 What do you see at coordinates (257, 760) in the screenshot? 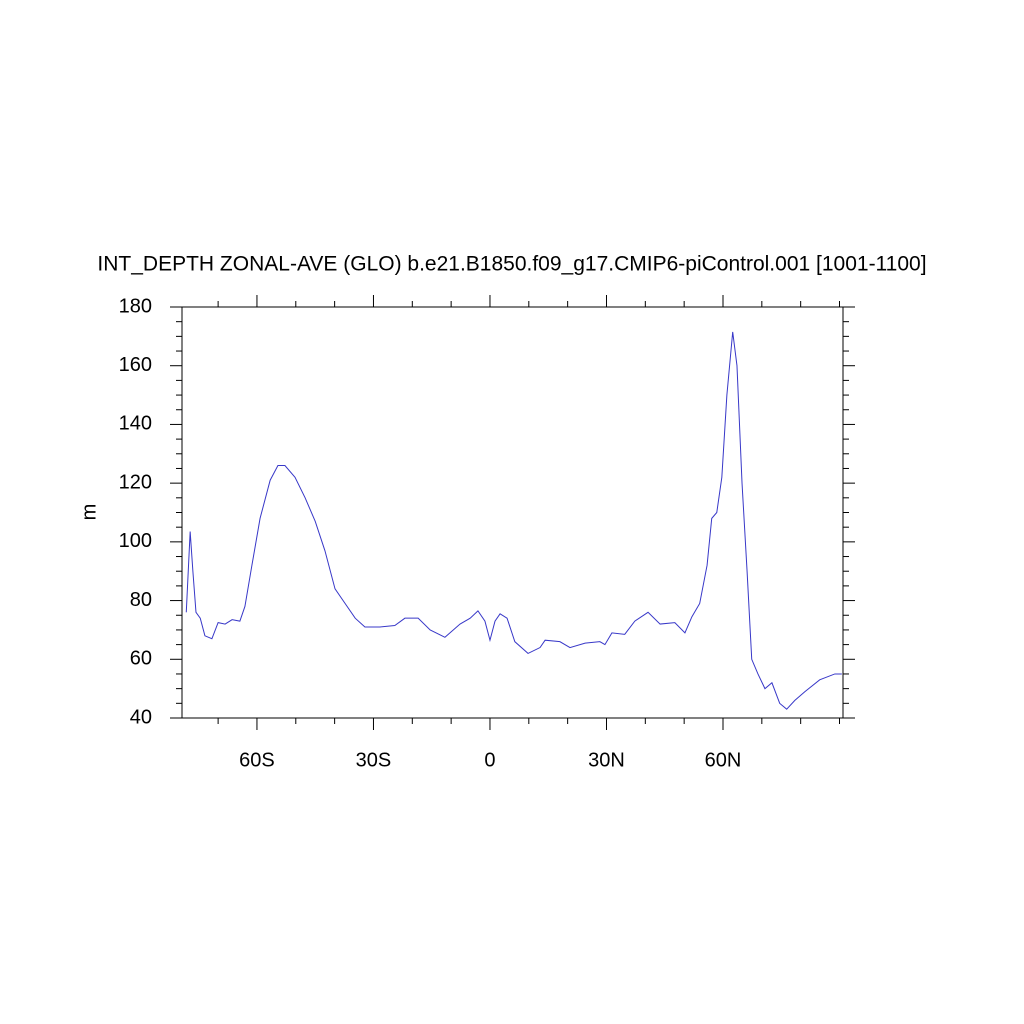
I see `x-tick-label: 60S` at bounding box center [257, 760].